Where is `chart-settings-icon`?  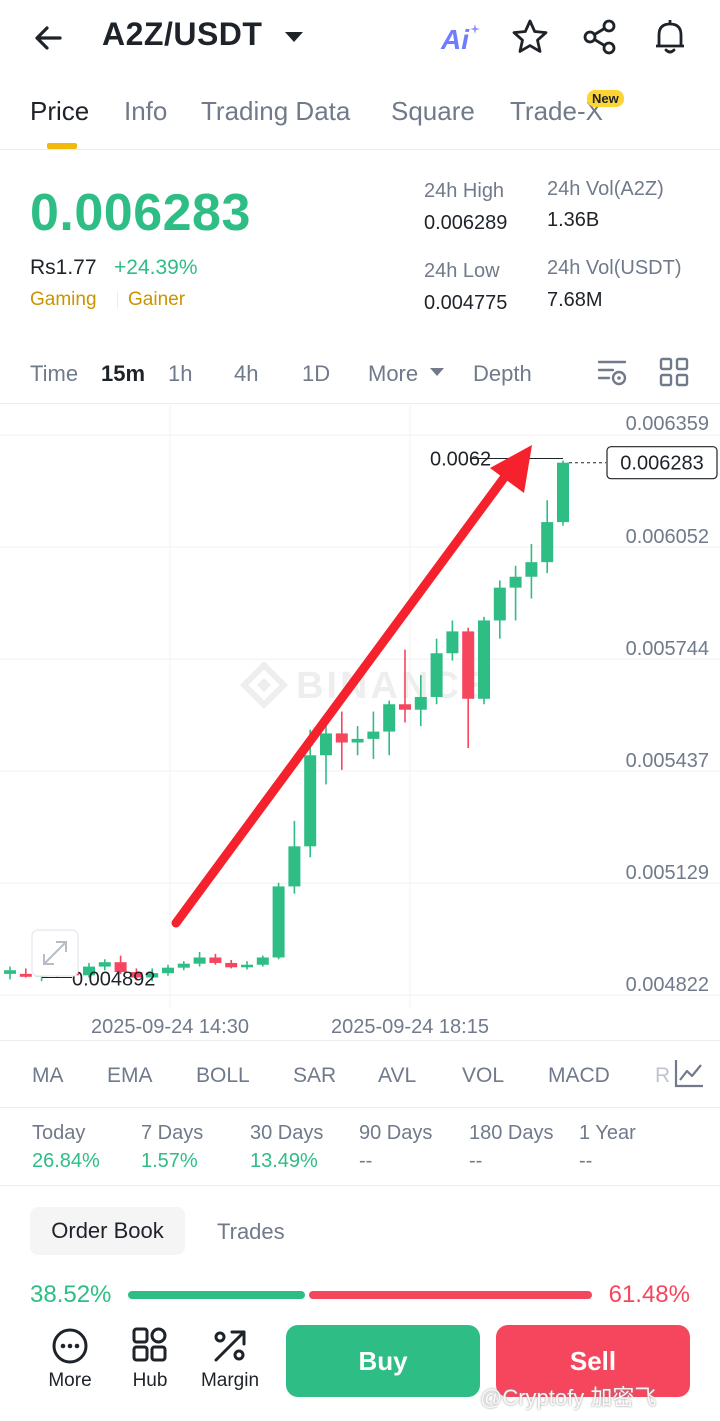 chart-settings-icon is located at coordinates (612, 372).